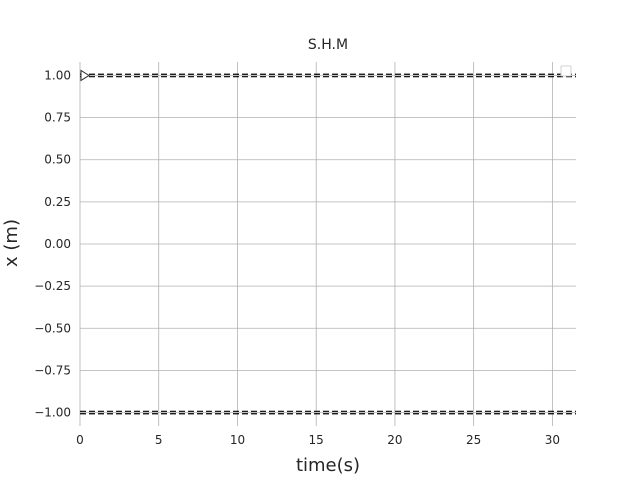 Image resolution: width=640 pixels, height=480 pixels. I want to click on x-tick-labels: 0 5 10 15 20 25 30, so click(318, 440).